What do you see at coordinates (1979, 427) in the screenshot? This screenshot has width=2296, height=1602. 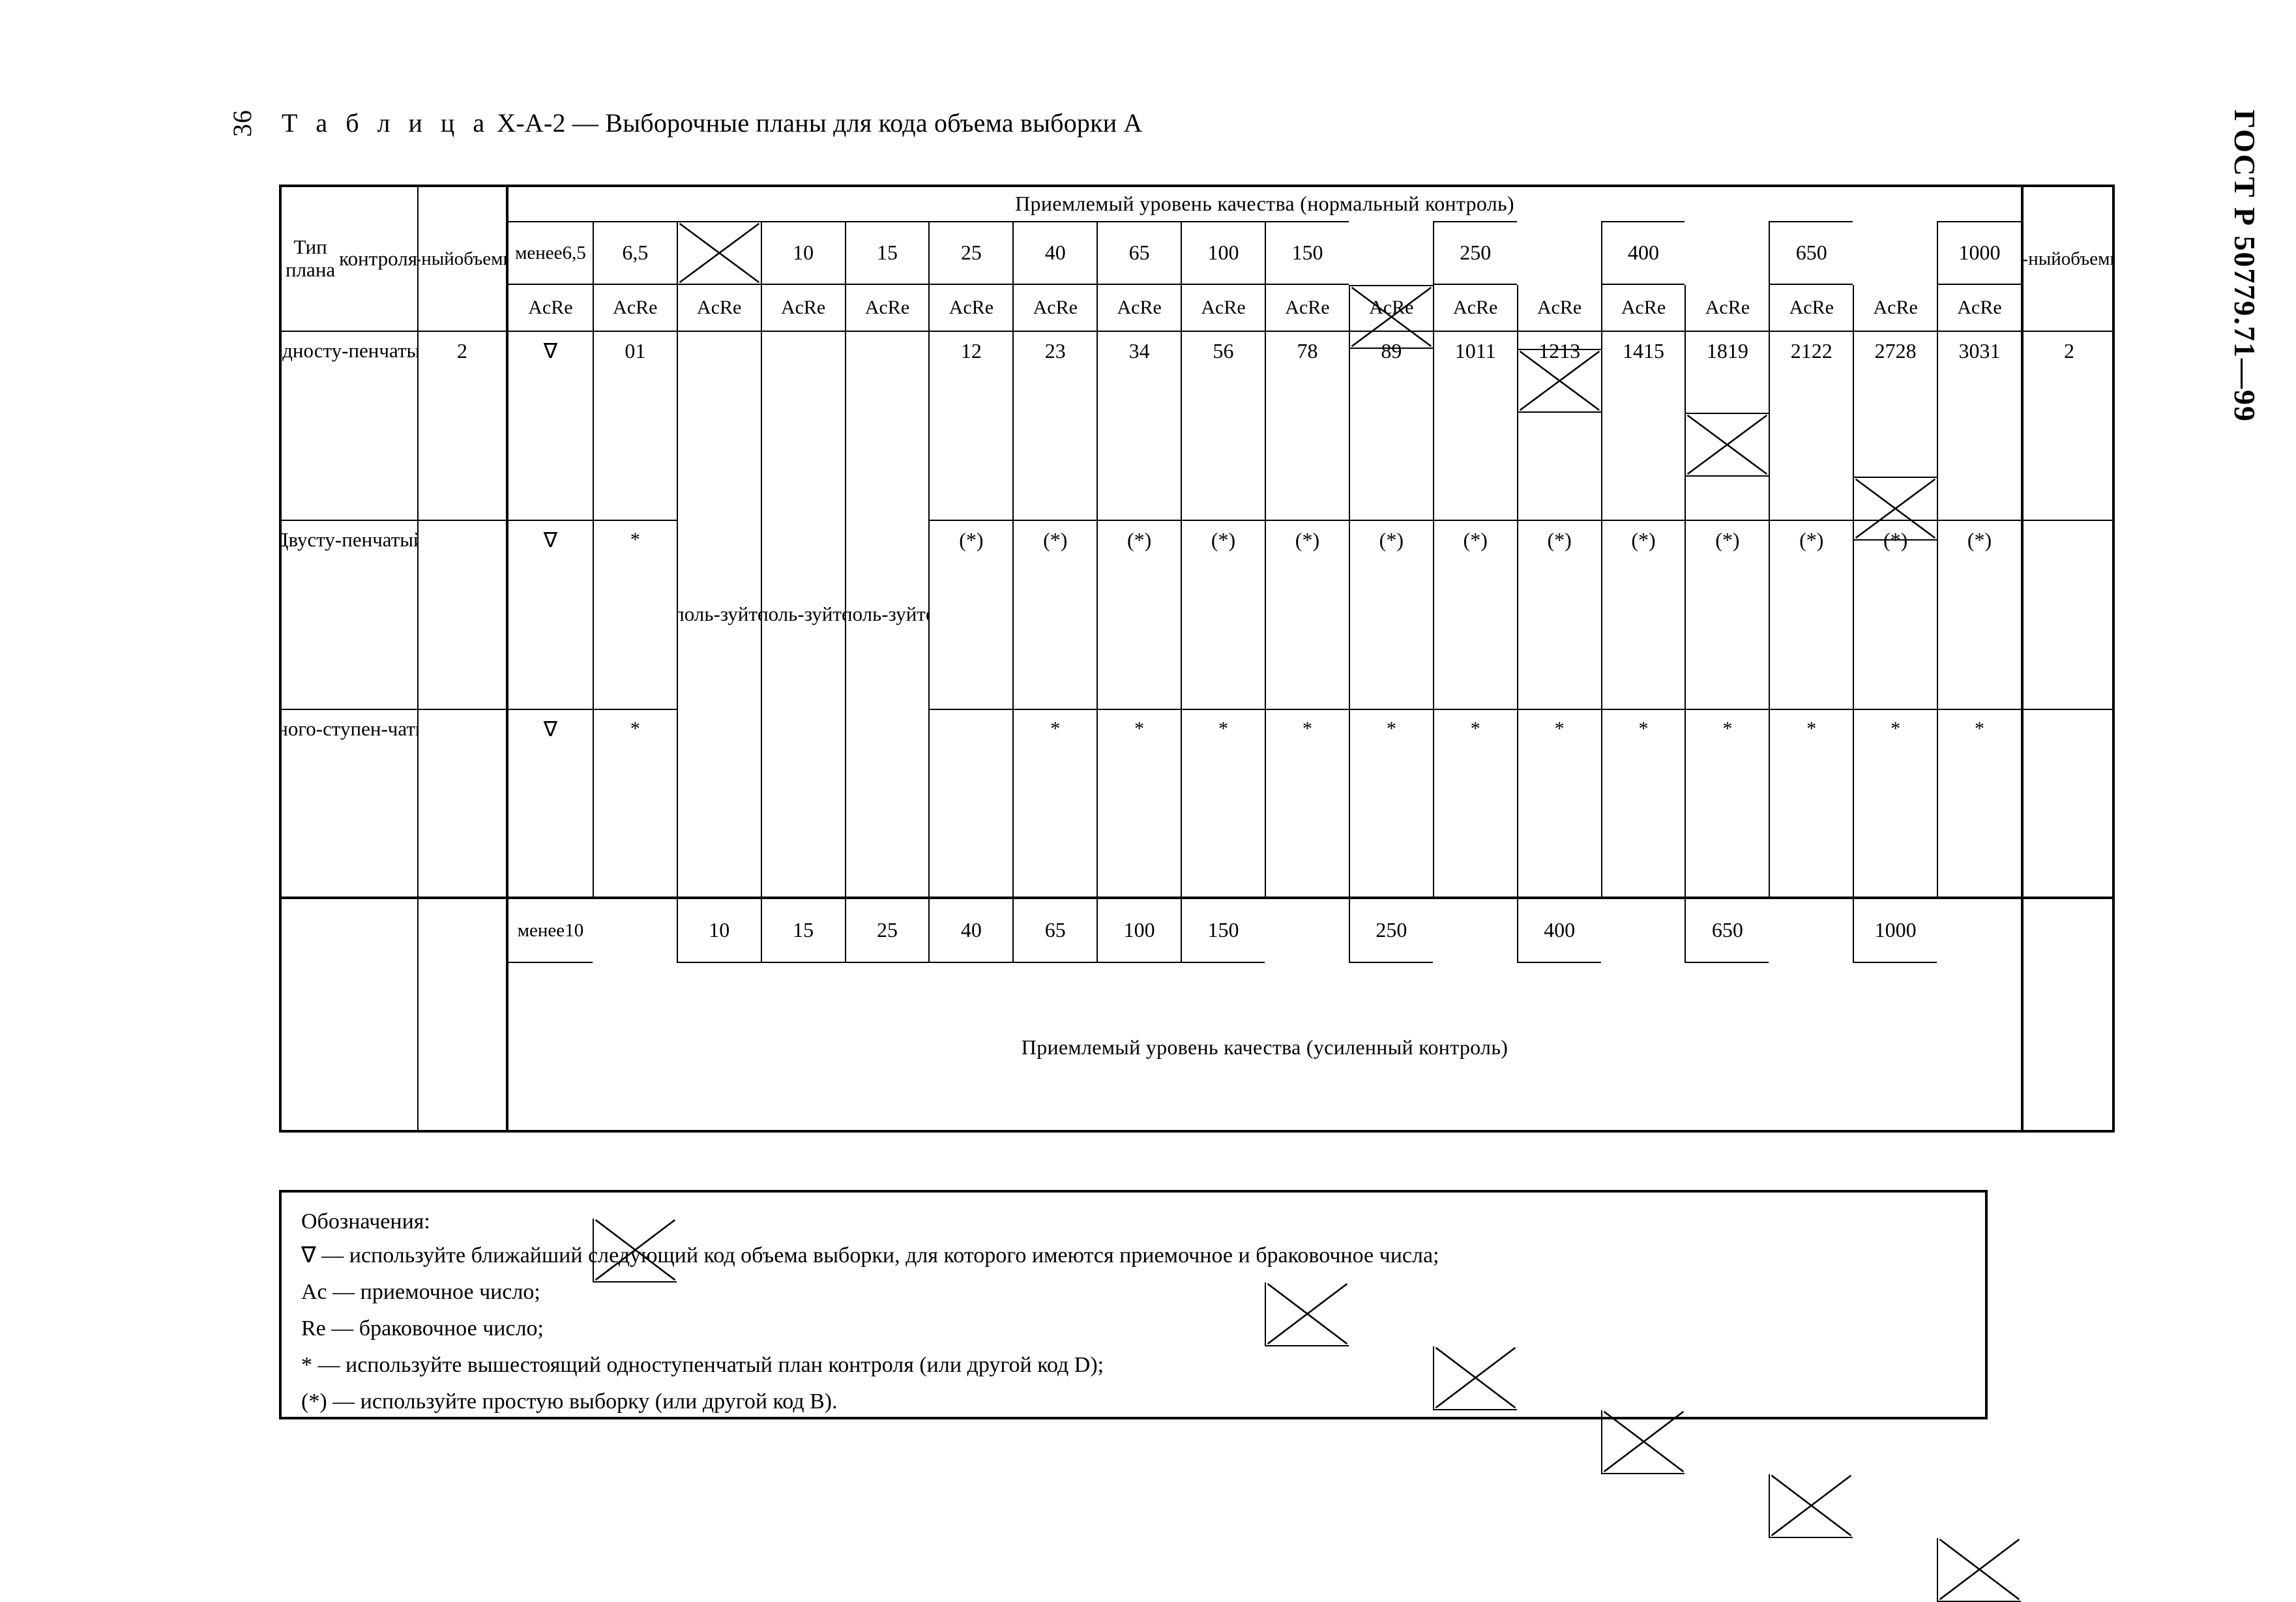 I see `cell-r1-c18: 3031` at bounding box center [1979, 427].